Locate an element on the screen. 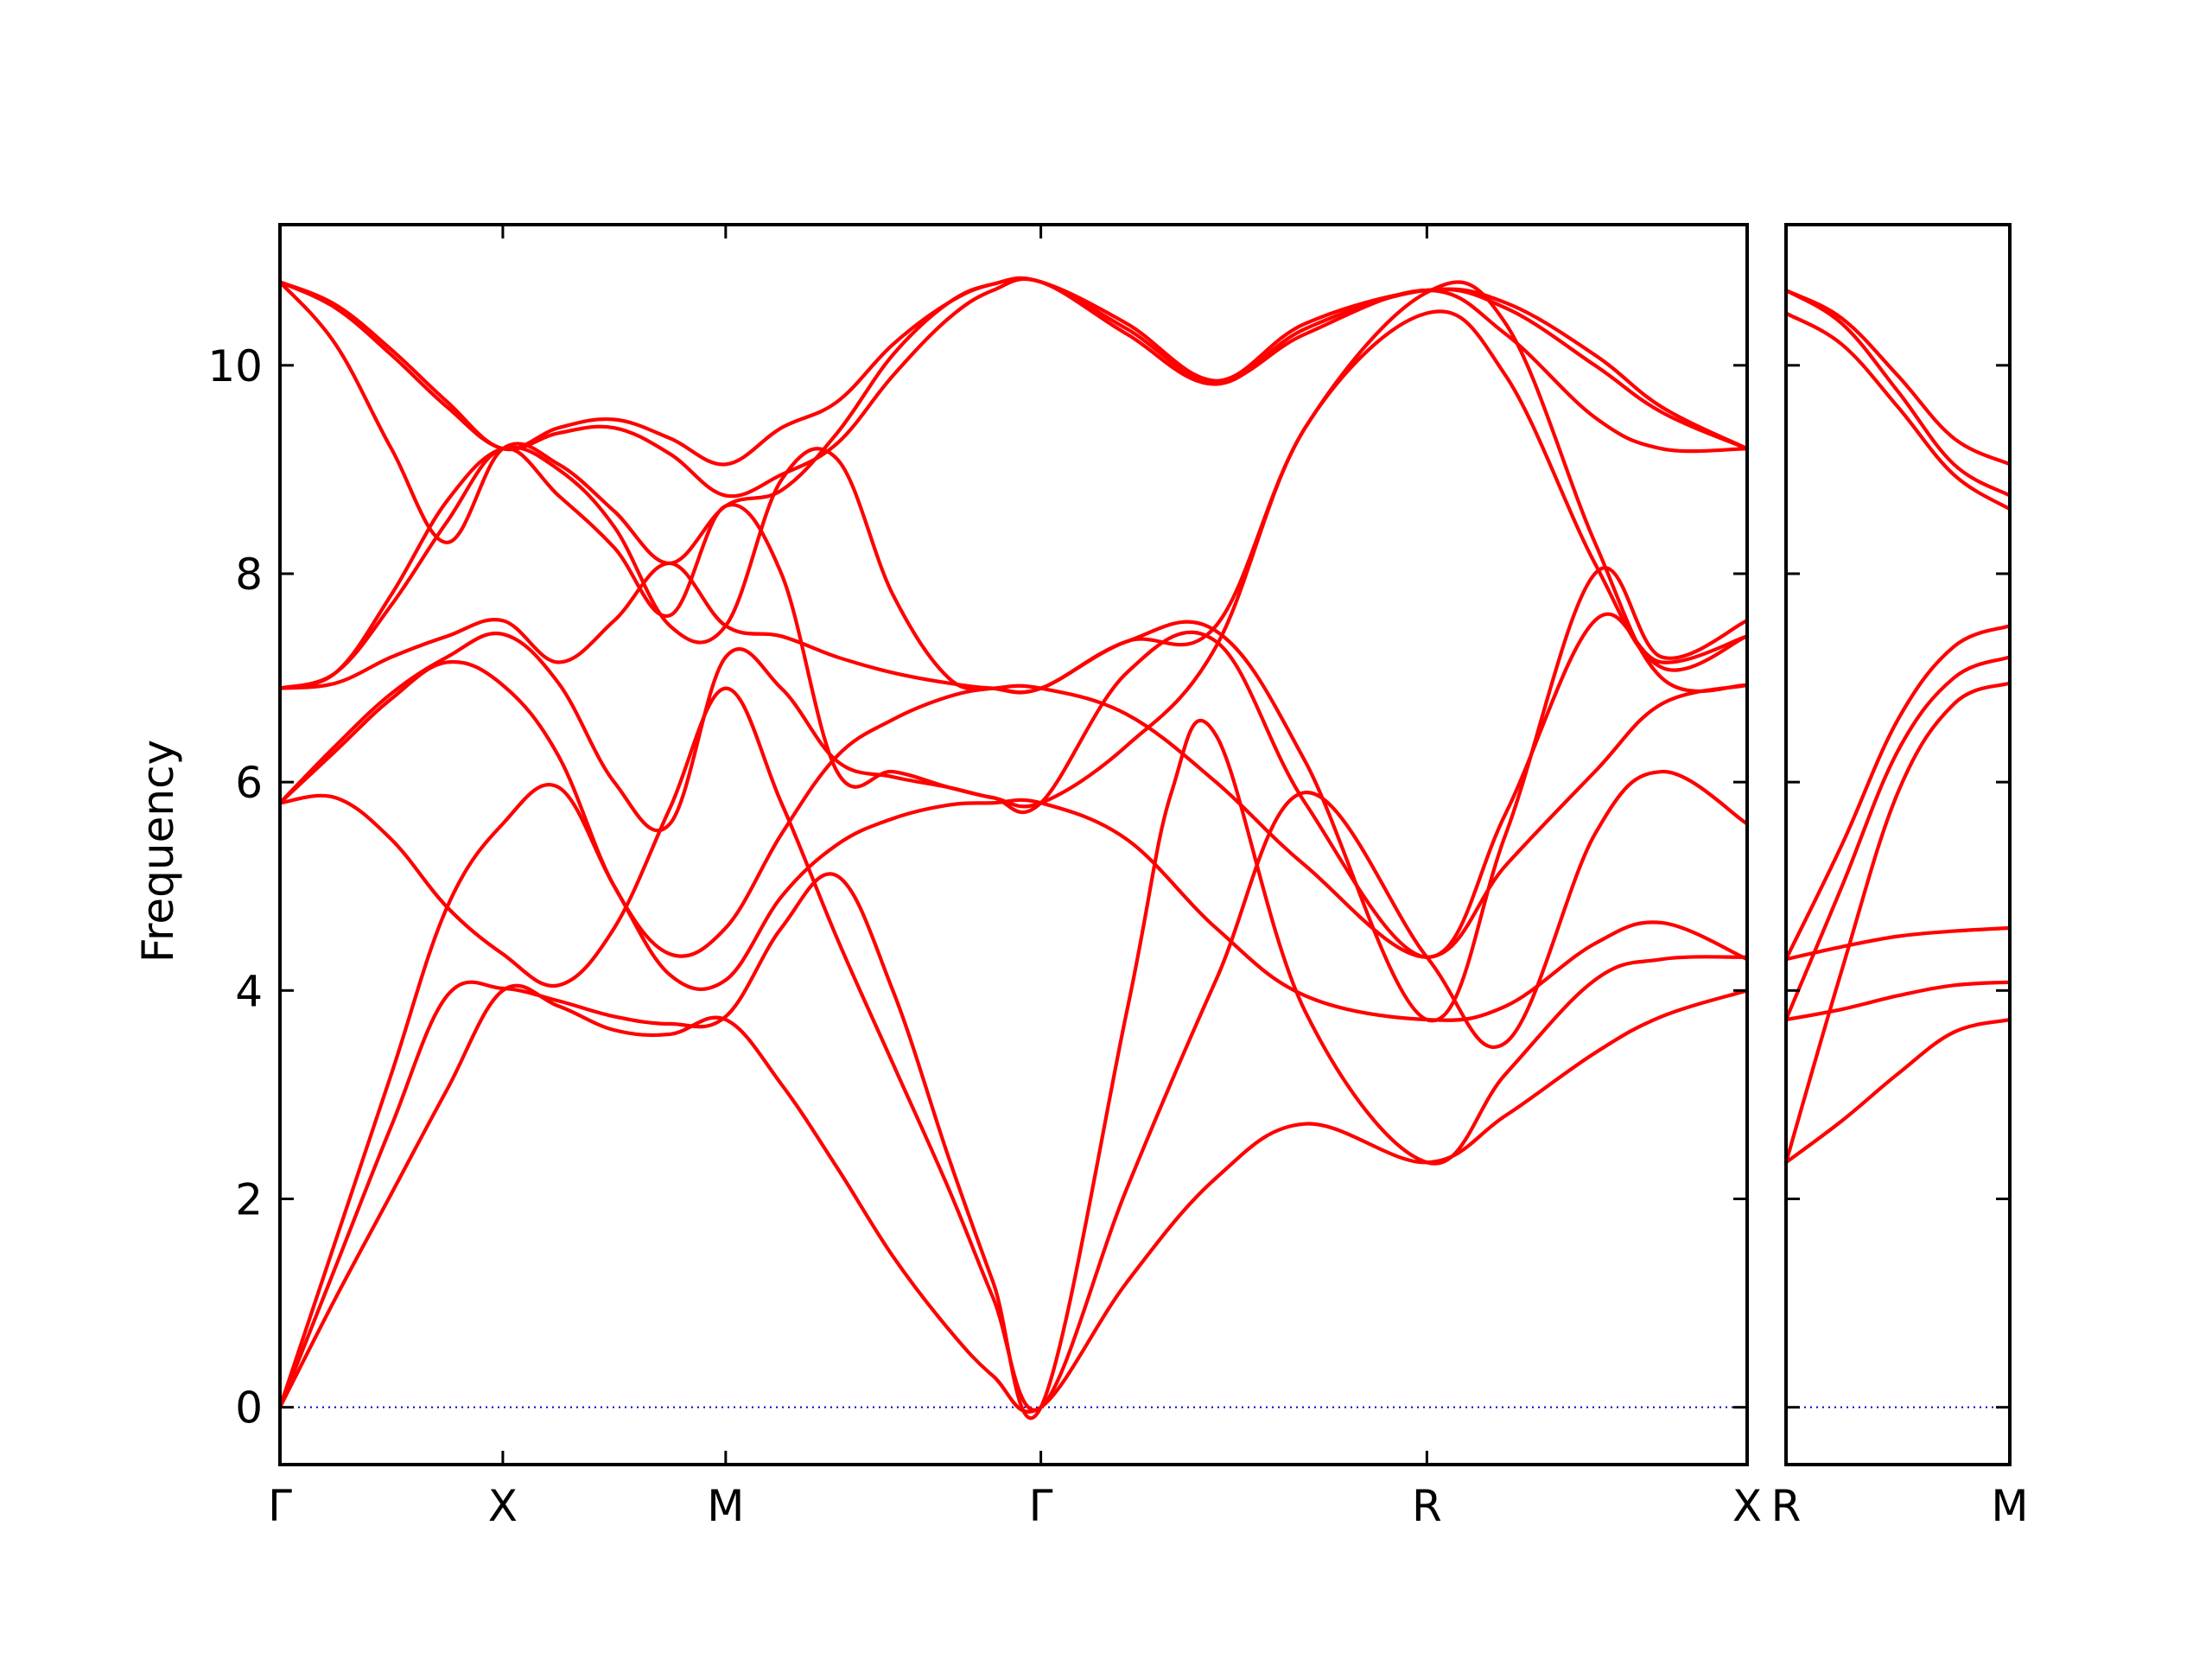 This screenshot has height=1659, width=2212. y-tick-label: 6 is located at coordinates (249, 783).